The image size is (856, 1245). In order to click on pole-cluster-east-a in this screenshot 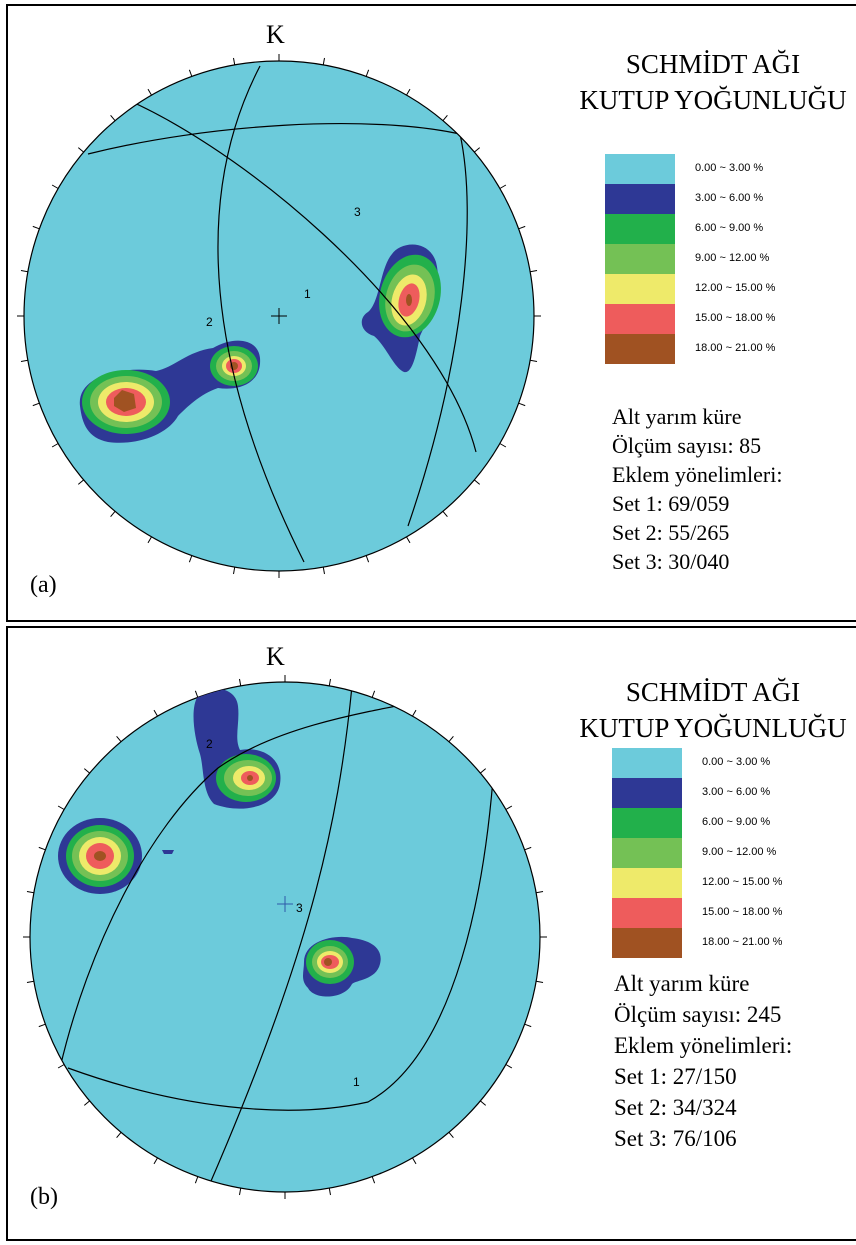, I will do `click(401, 308)`.